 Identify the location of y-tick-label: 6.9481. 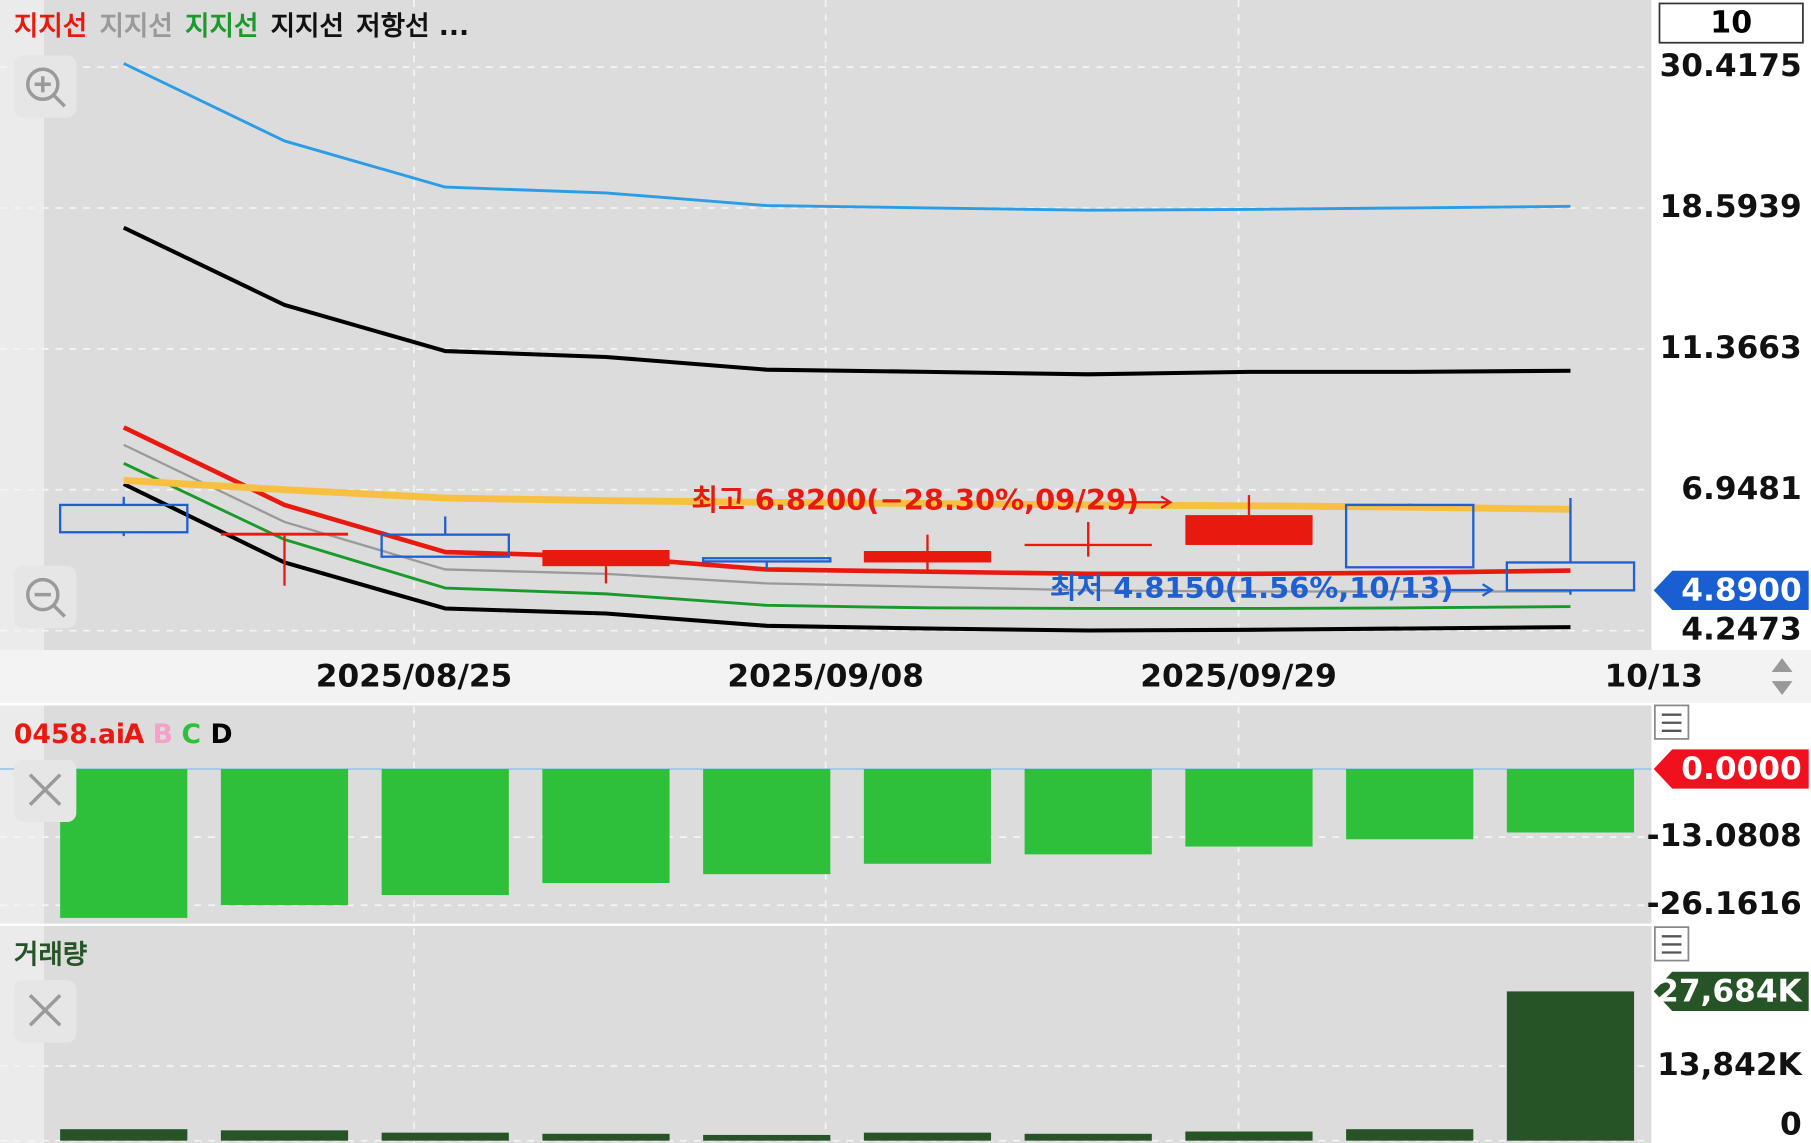
(1741, 489).